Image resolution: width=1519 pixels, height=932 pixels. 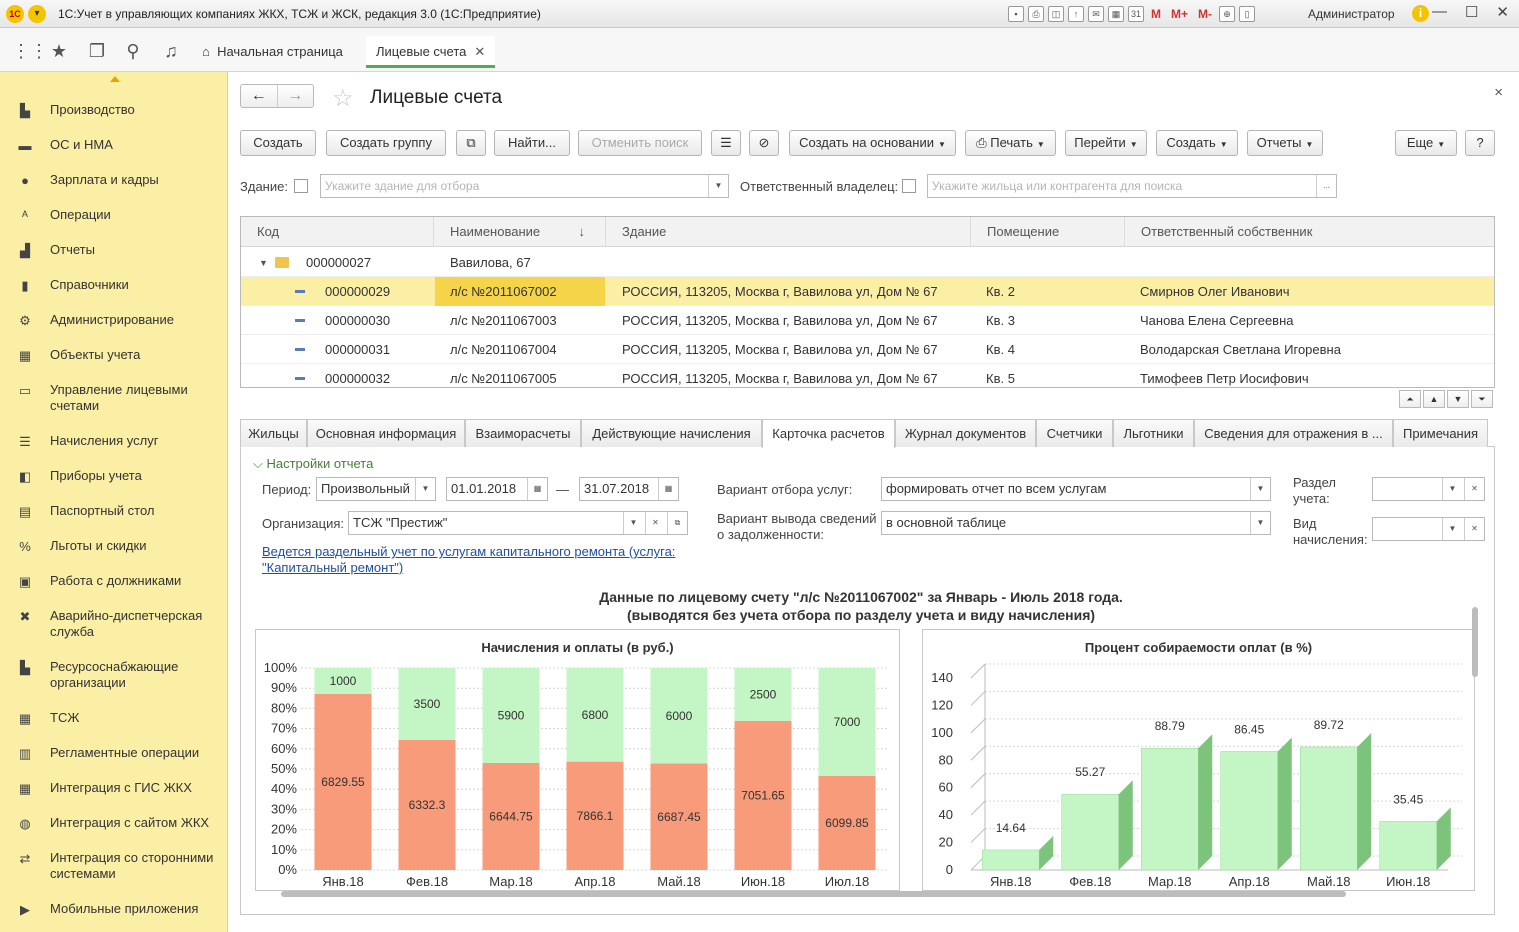 I want to click on sidebar-item-salary: ● Зарплата и кадры, so click(x=114, y=180).